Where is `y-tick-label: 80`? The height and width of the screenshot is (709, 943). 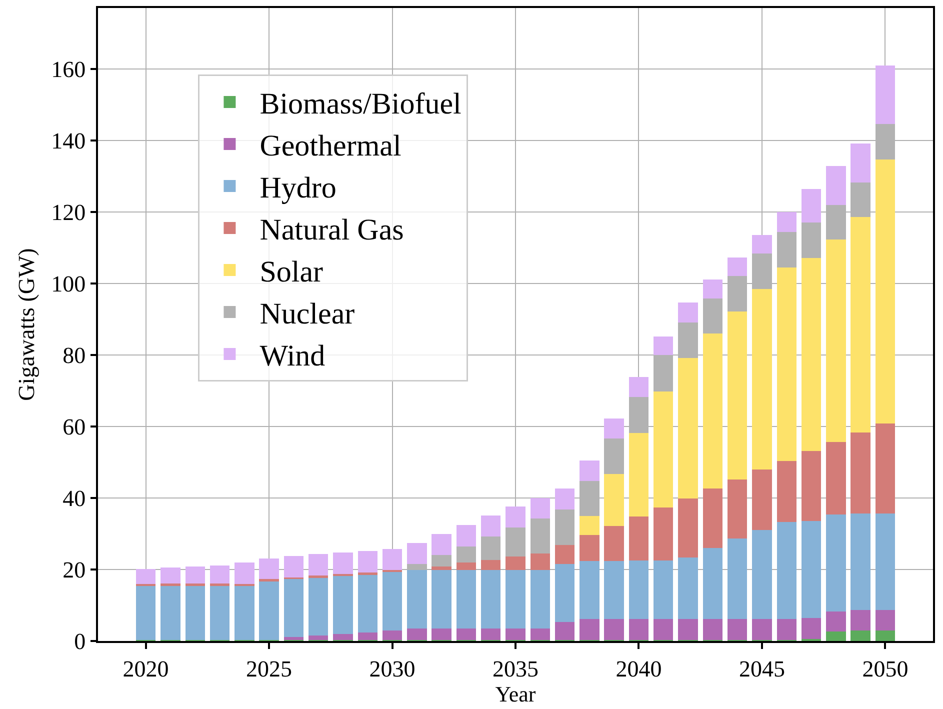
y-tick-label: 80 is located at coordinates (74, 355).